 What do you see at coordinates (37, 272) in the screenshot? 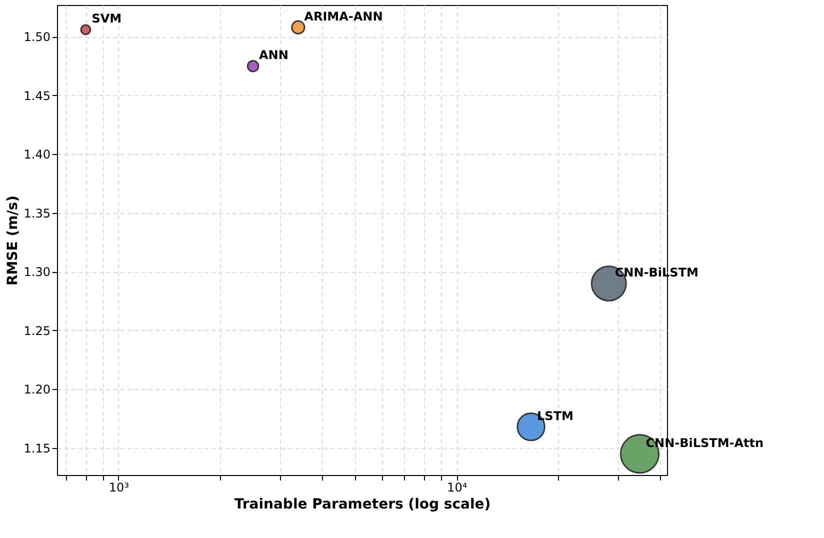
I see `y-tick-label: 1.30` at bounding box center [37, 272].